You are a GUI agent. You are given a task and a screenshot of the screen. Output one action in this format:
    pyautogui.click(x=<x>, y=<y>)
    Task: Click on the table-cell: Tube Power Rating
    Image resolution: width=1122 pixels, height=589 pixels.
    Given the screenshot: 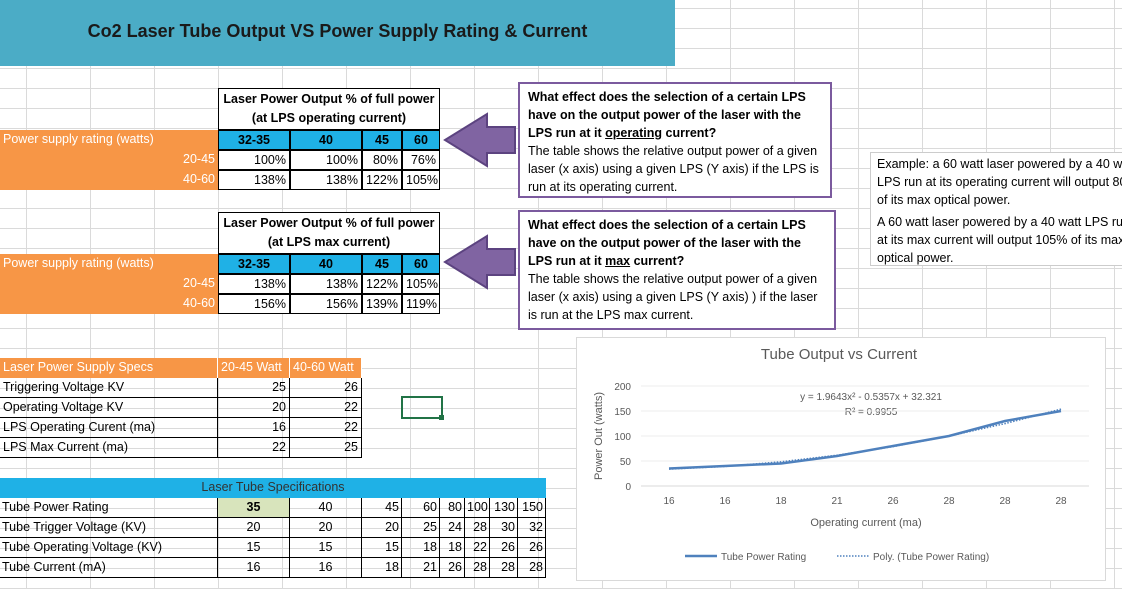 What is the action you would take?
    pyautogui.click(x=109, y=508)
    